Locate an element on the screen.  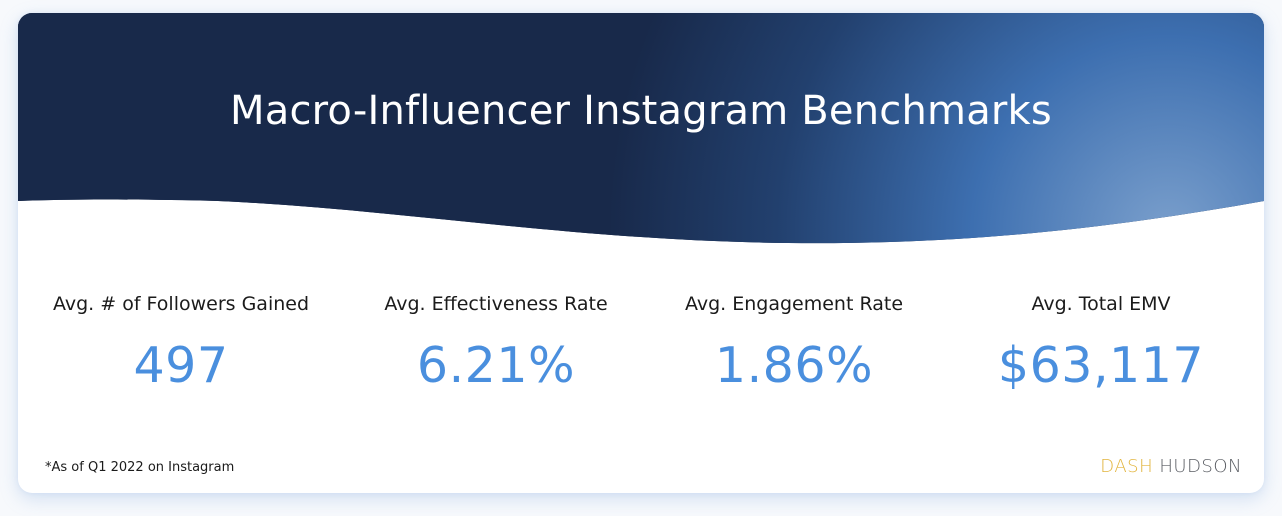
metric-value: 1.86% is located at coordinates (794, 365).